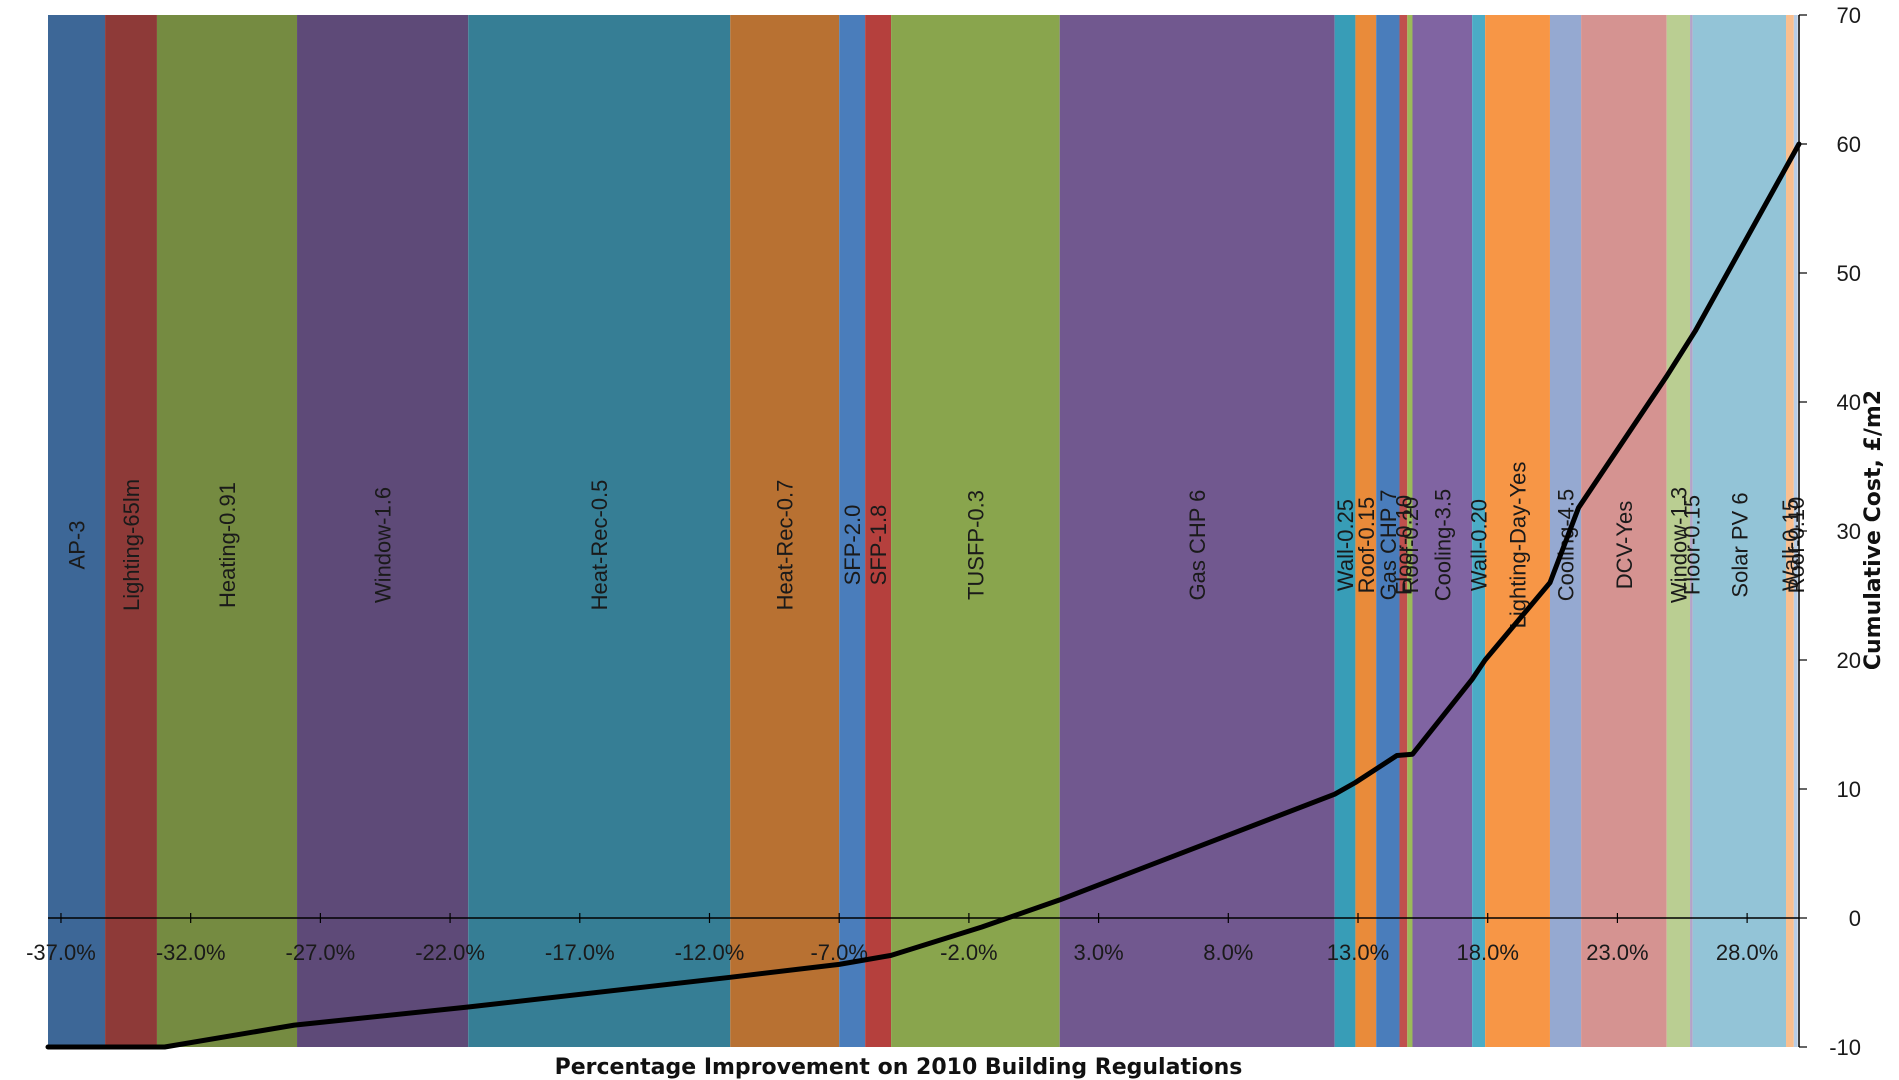 This screenshot has width=1899, height=1080. I want to click on measure-label: Gas CHP 6, so click(1197, 545).